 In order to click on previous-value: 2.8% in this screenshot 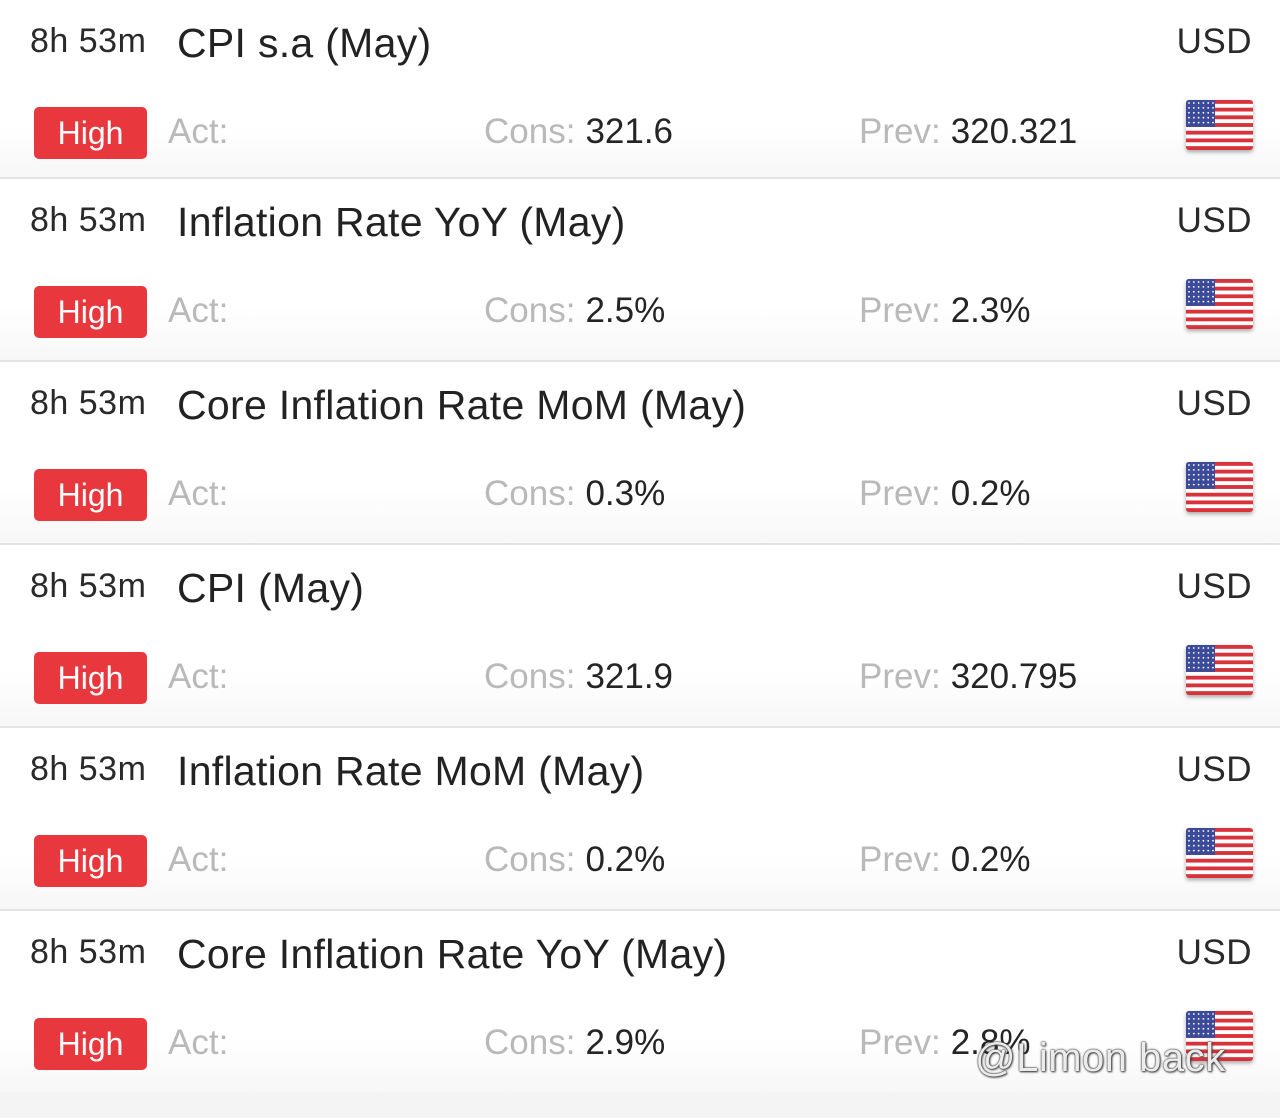, I will do `click(990, 1042)`.